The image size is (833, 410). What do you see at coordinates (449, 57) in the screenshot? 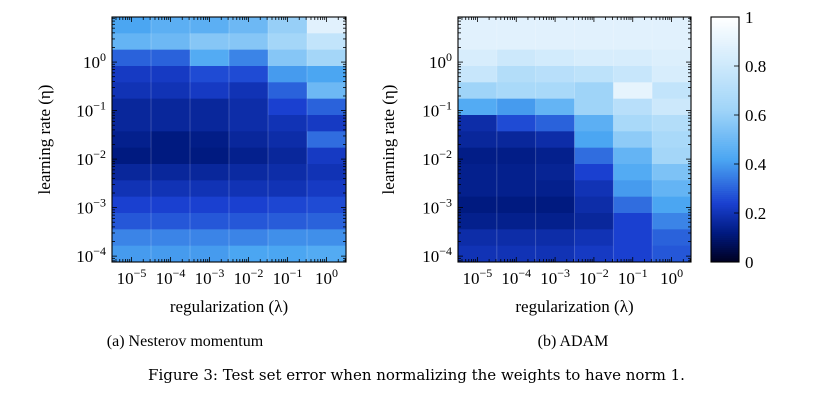
I see `y-tick-label-exponent: 0` at bounding box center [449, 57].